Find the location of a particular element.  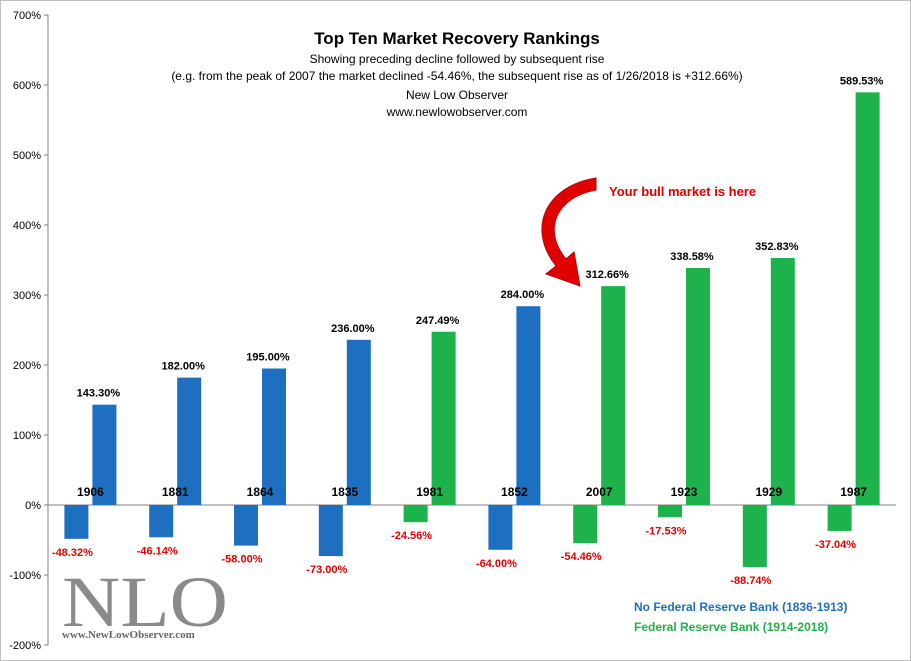

rise-label-1923: 338.58% is located at coordinates (692, 257).